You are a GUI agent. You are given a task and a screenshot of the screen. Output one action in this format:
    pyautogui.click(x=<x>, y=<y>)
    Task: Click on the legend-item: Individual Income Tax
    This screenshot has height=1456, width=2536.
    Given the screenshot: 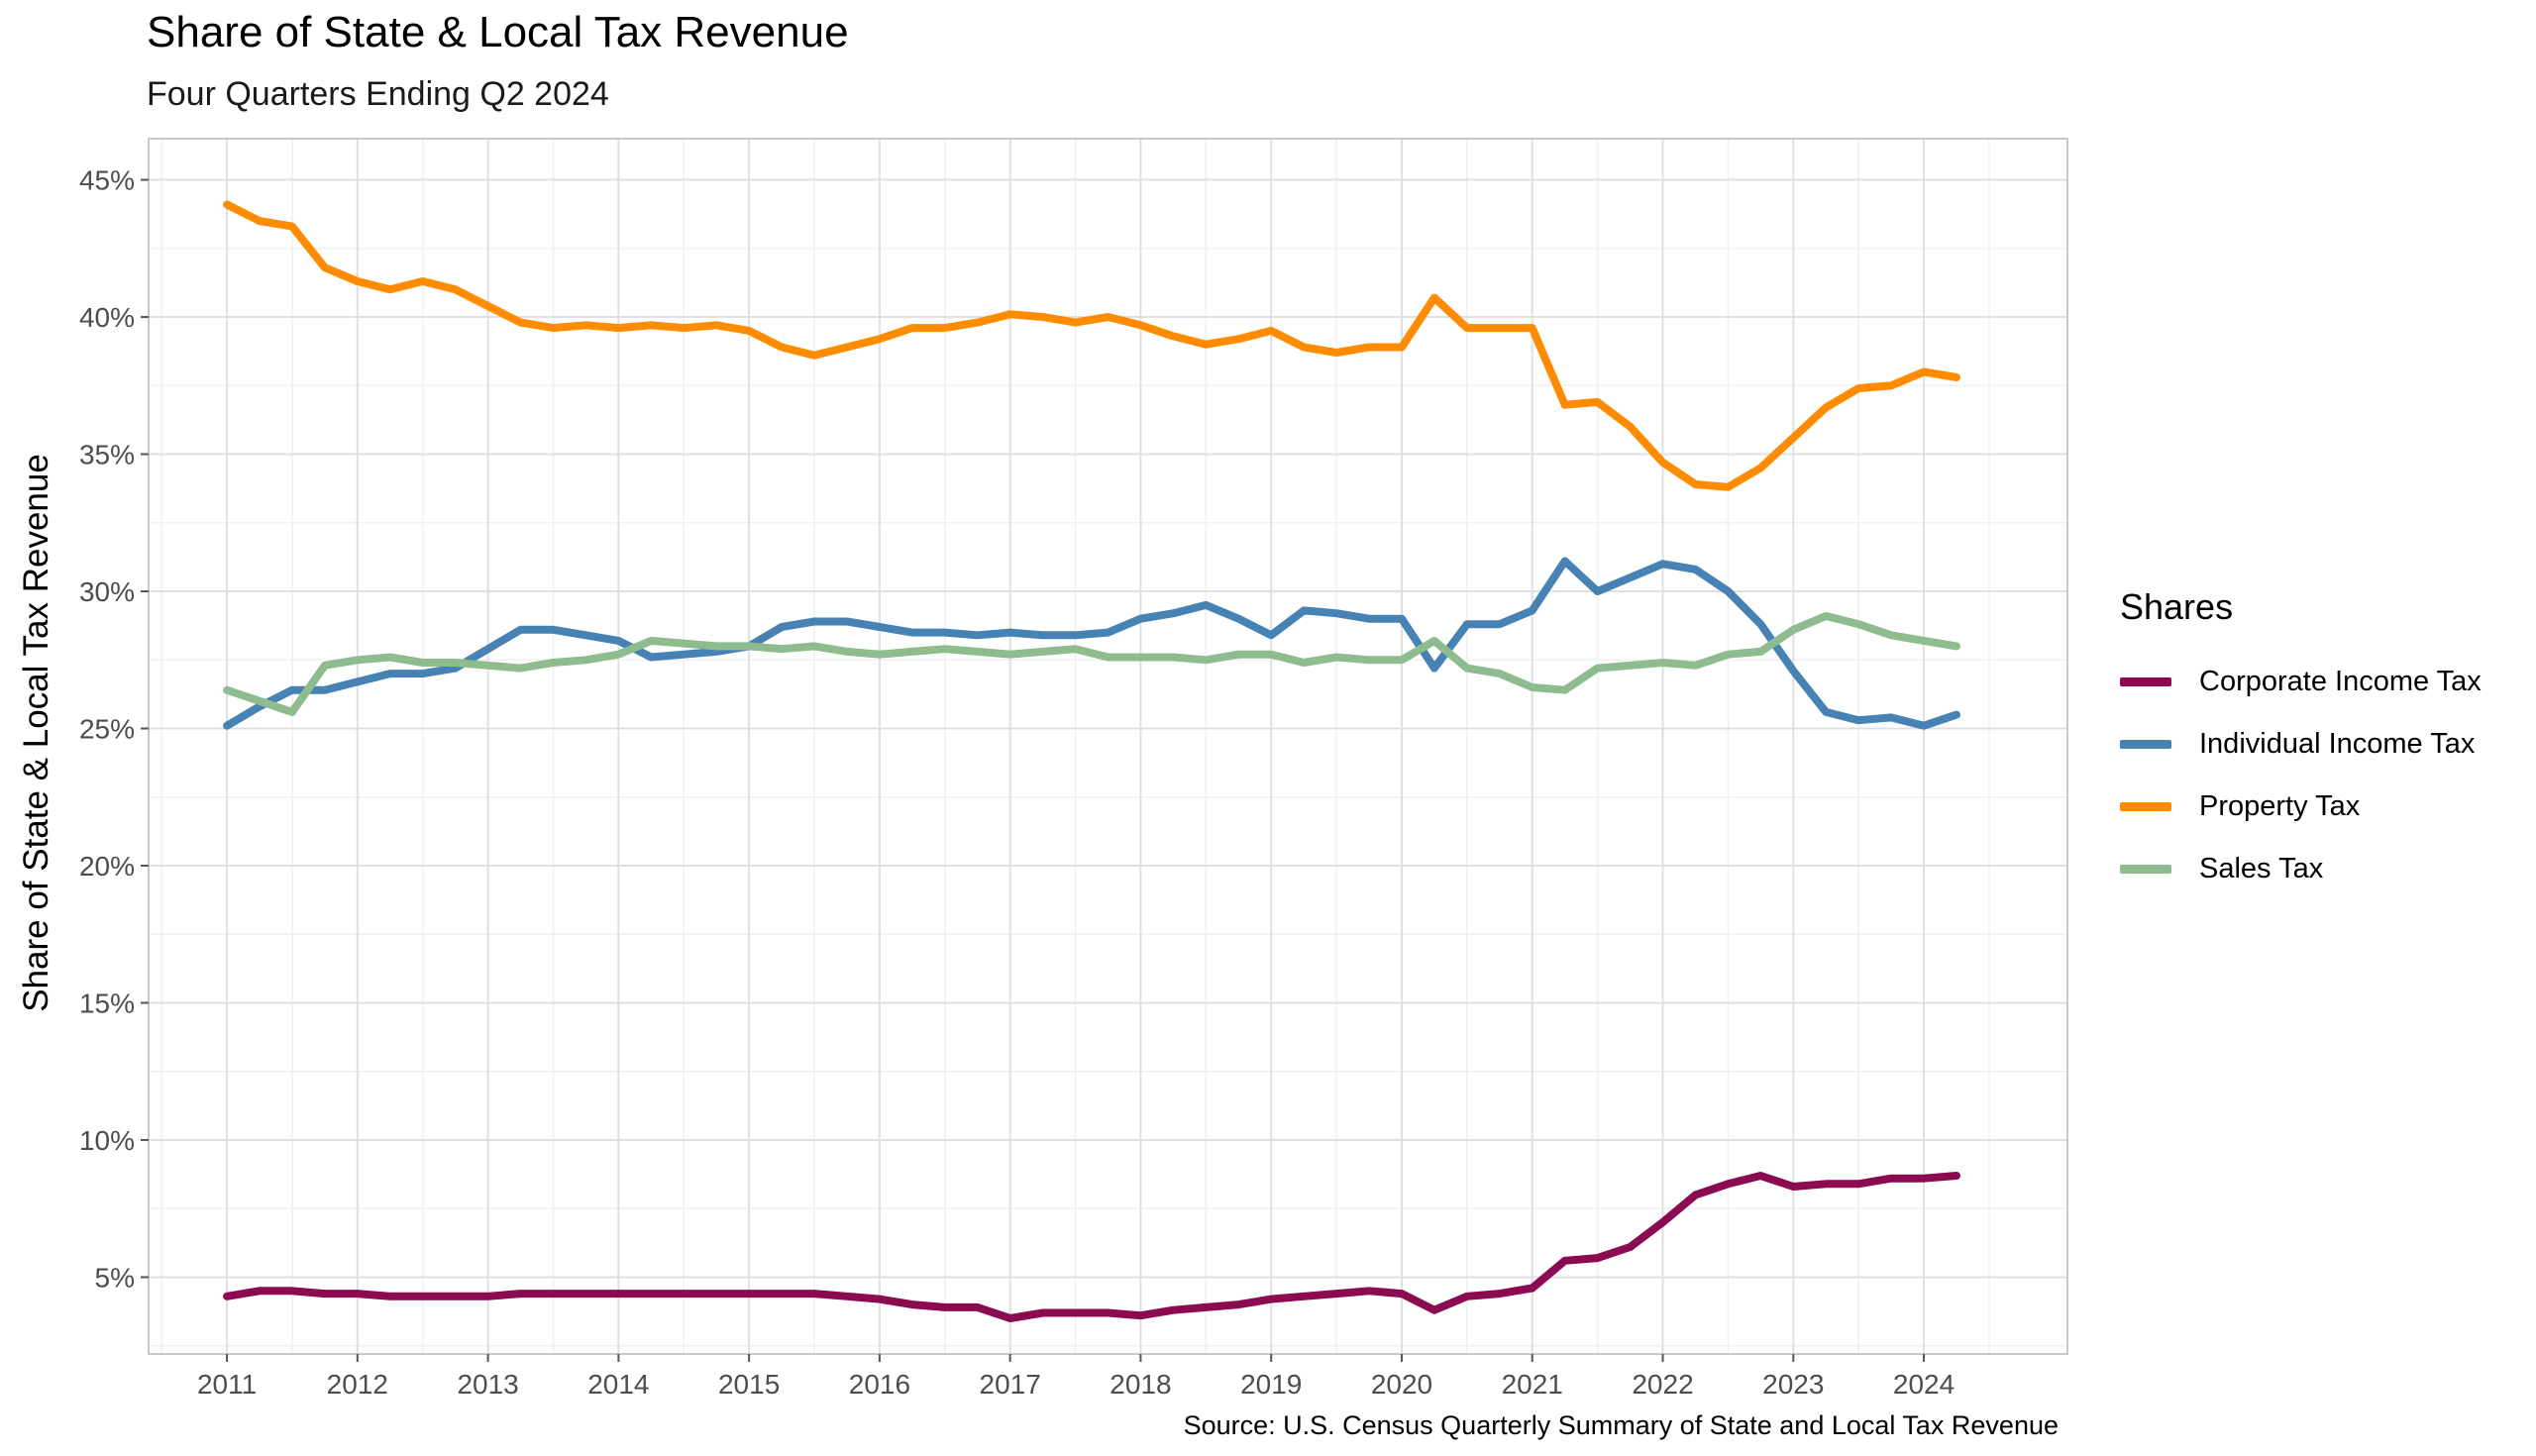 What is the action you would take?
    pyautogui.click(x=2297, y=744)
    